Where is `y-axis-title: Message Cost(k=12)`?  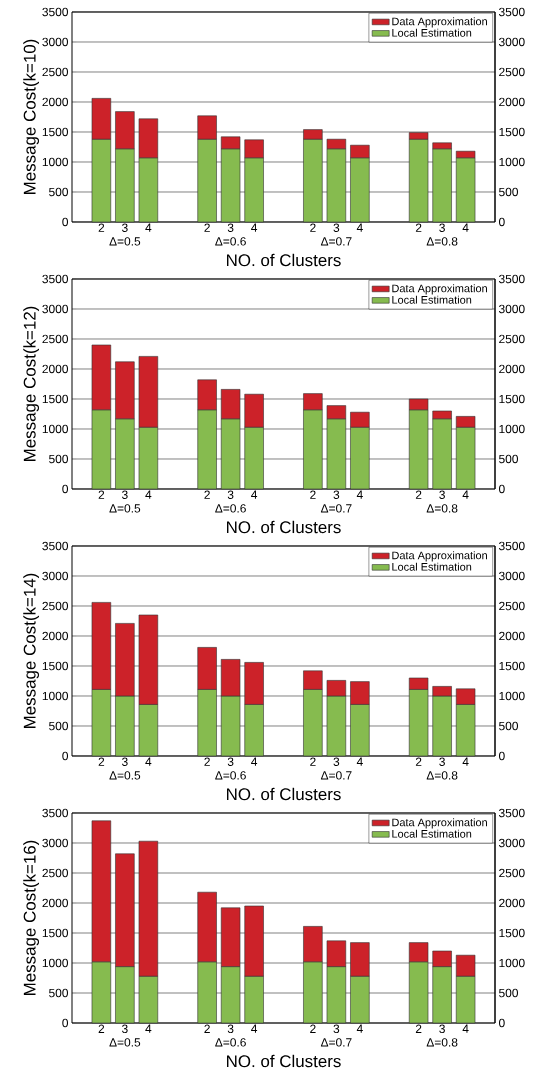
y-axis-title: Message Cost(k=12) is located at coordinates (31, 383).